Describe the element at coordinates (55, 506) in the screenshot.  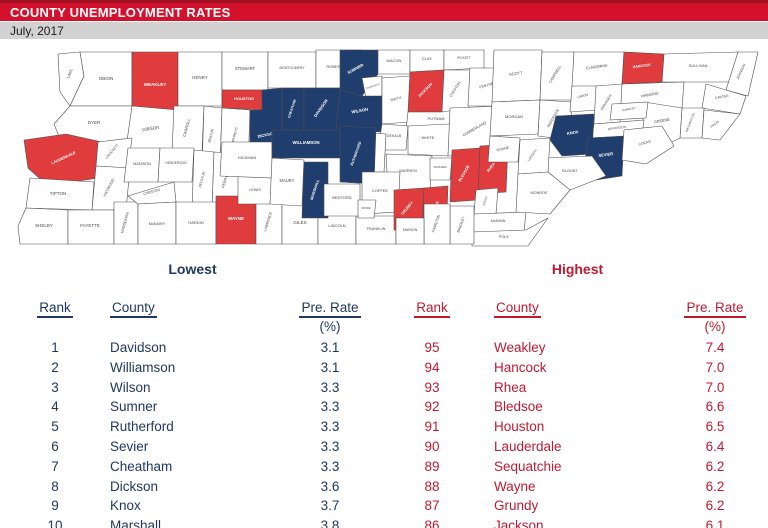
I see `rank-cell: 9` at that location.